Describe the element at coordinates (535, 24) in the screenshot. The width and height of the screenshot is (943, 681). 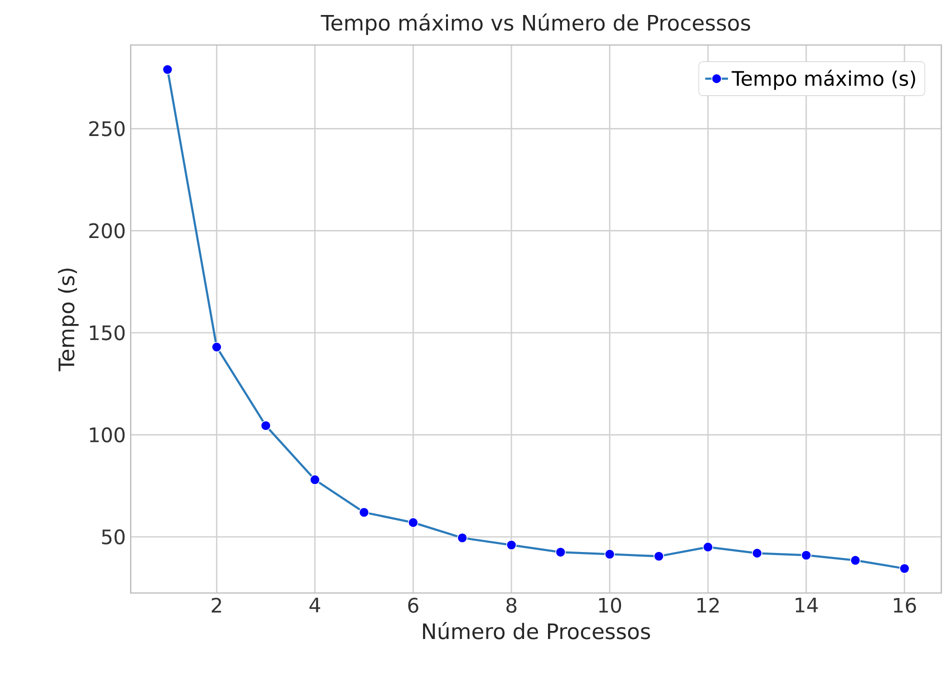
I see `chart-title: Tempo máximo vs Número de Processos` at that location.